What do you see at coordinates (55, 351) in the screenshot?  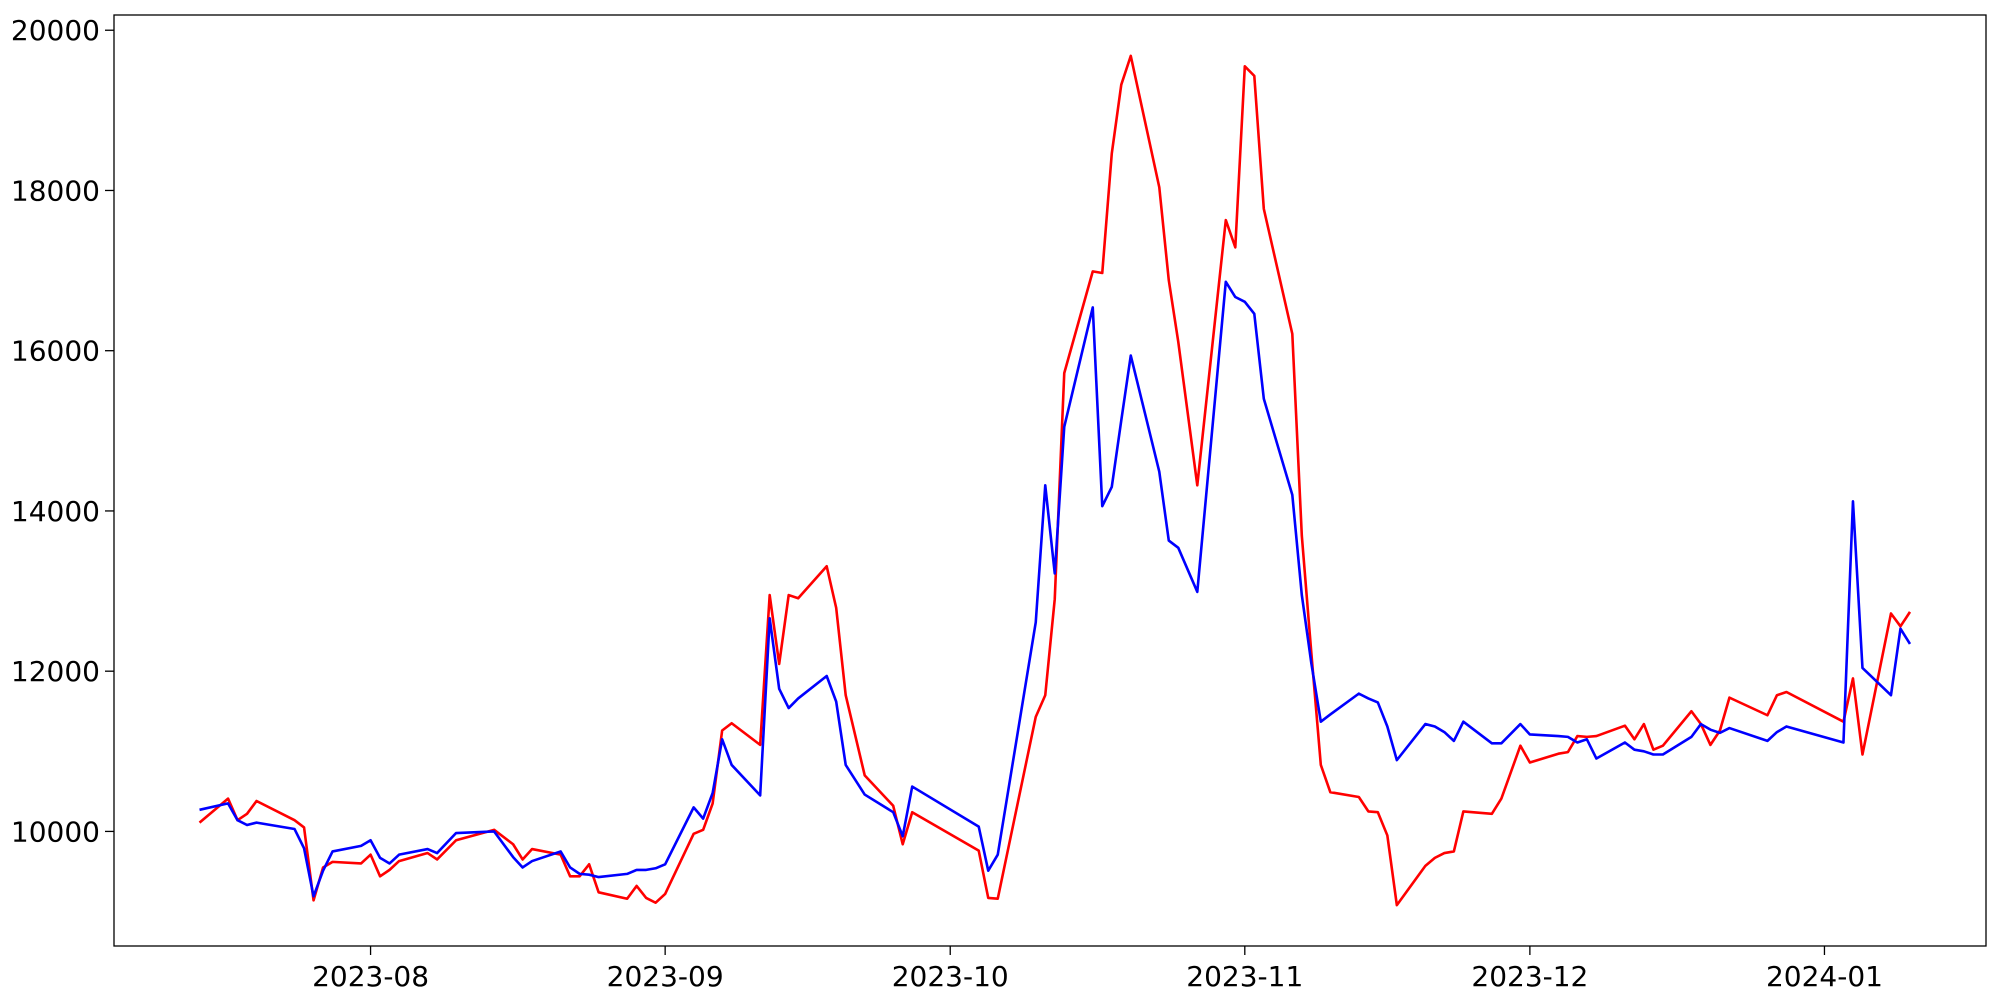 I see `y-tick-label: 16000` at bounding box center [55, 351].